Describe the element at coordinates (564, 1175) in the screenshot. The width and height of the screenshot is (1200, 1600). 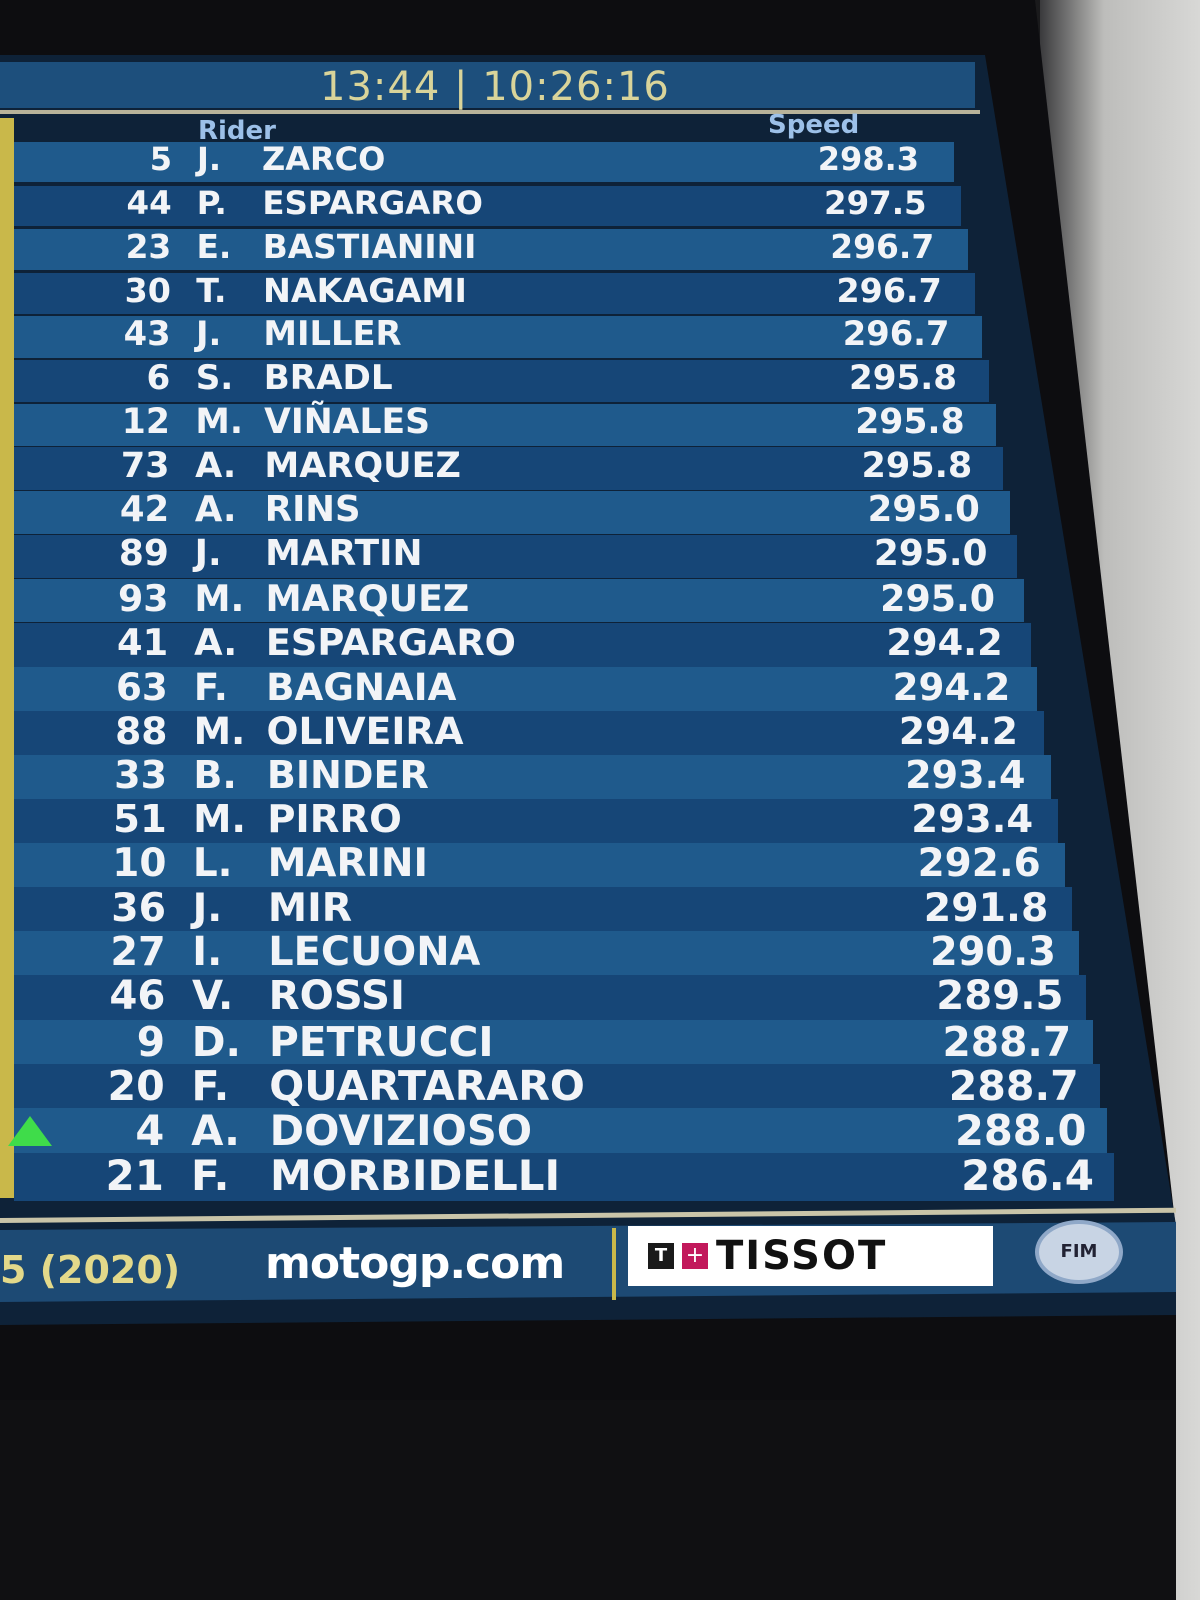
I see `table-row: 21 F. MORBIDELLI 286.4` at that location.